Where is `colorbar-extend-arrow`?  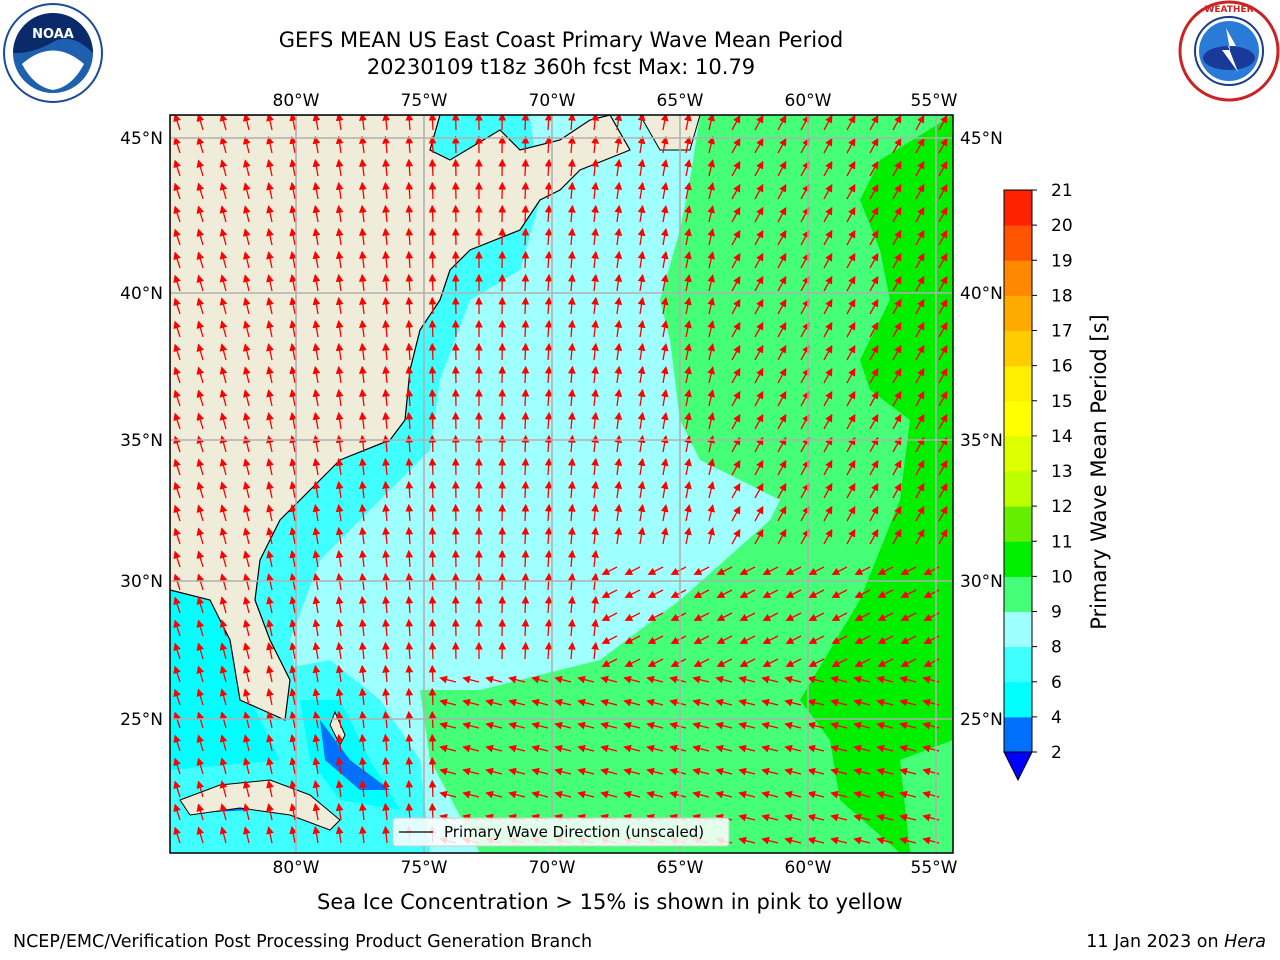 colorbar-extend-arrow is located at coordinates (1018, 766).